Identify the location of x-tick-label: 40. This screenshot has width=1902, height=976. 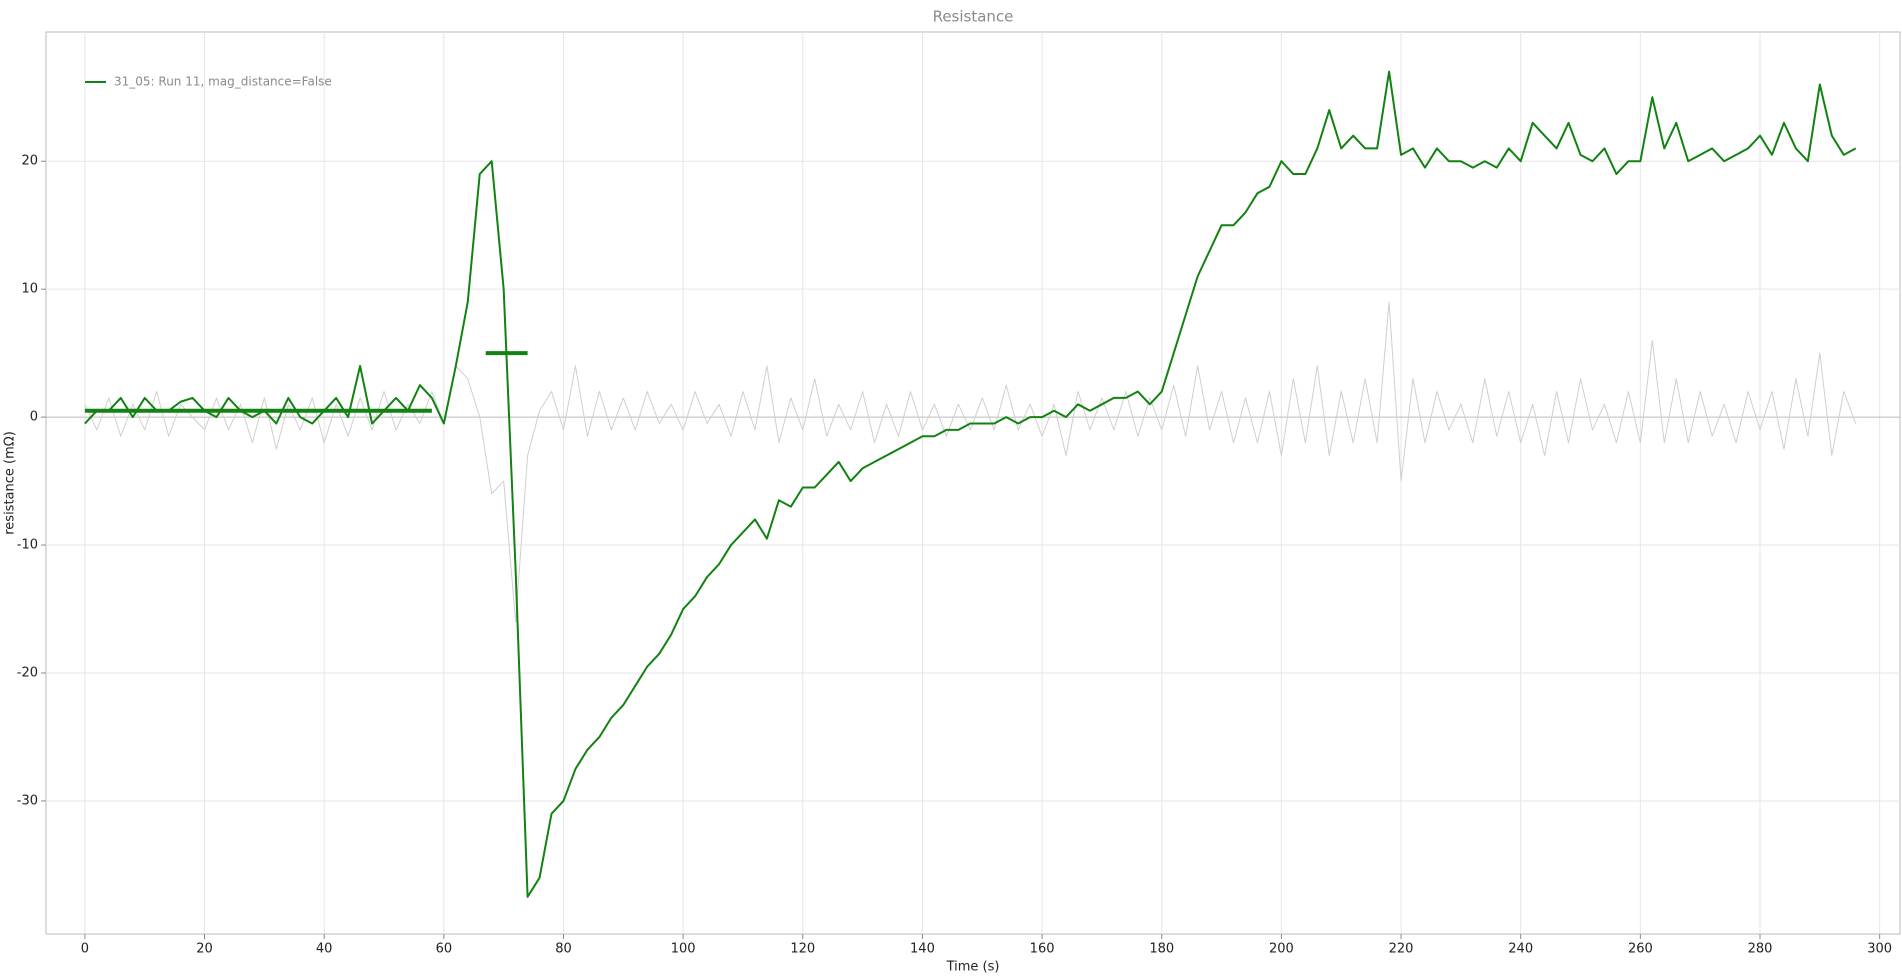
(324, 949).